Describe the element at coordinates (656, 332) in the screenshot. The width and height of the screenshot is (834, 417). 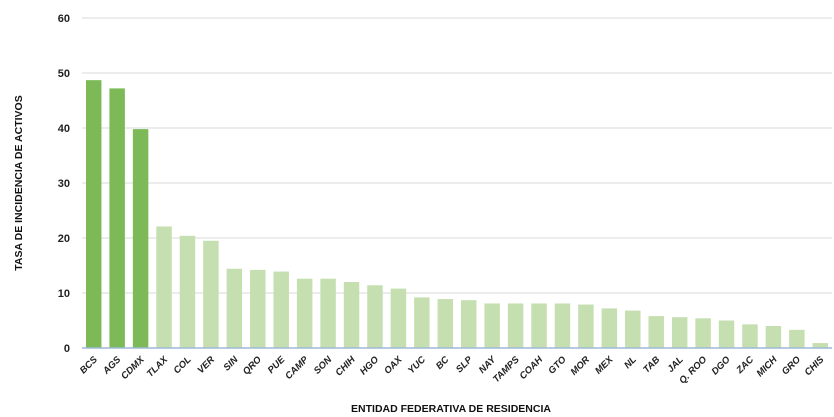
I see `bar-tab` at that location.